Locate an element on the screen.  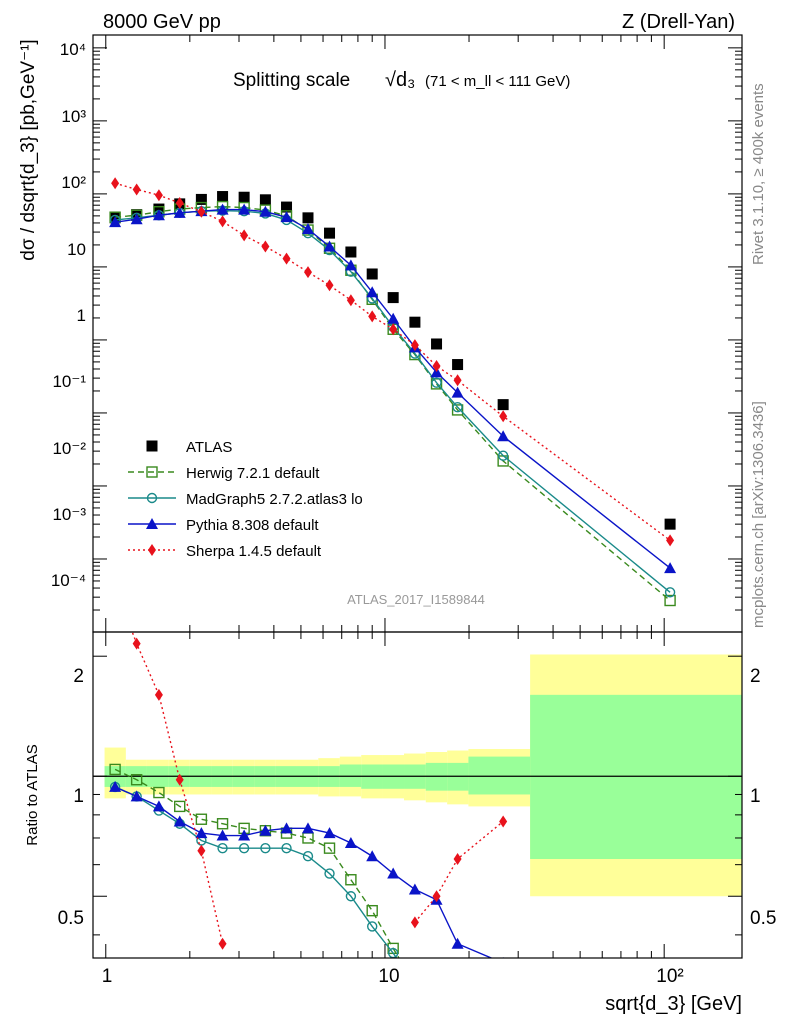
ratio-tick-left: 2 is located at coordinates (78, 676).